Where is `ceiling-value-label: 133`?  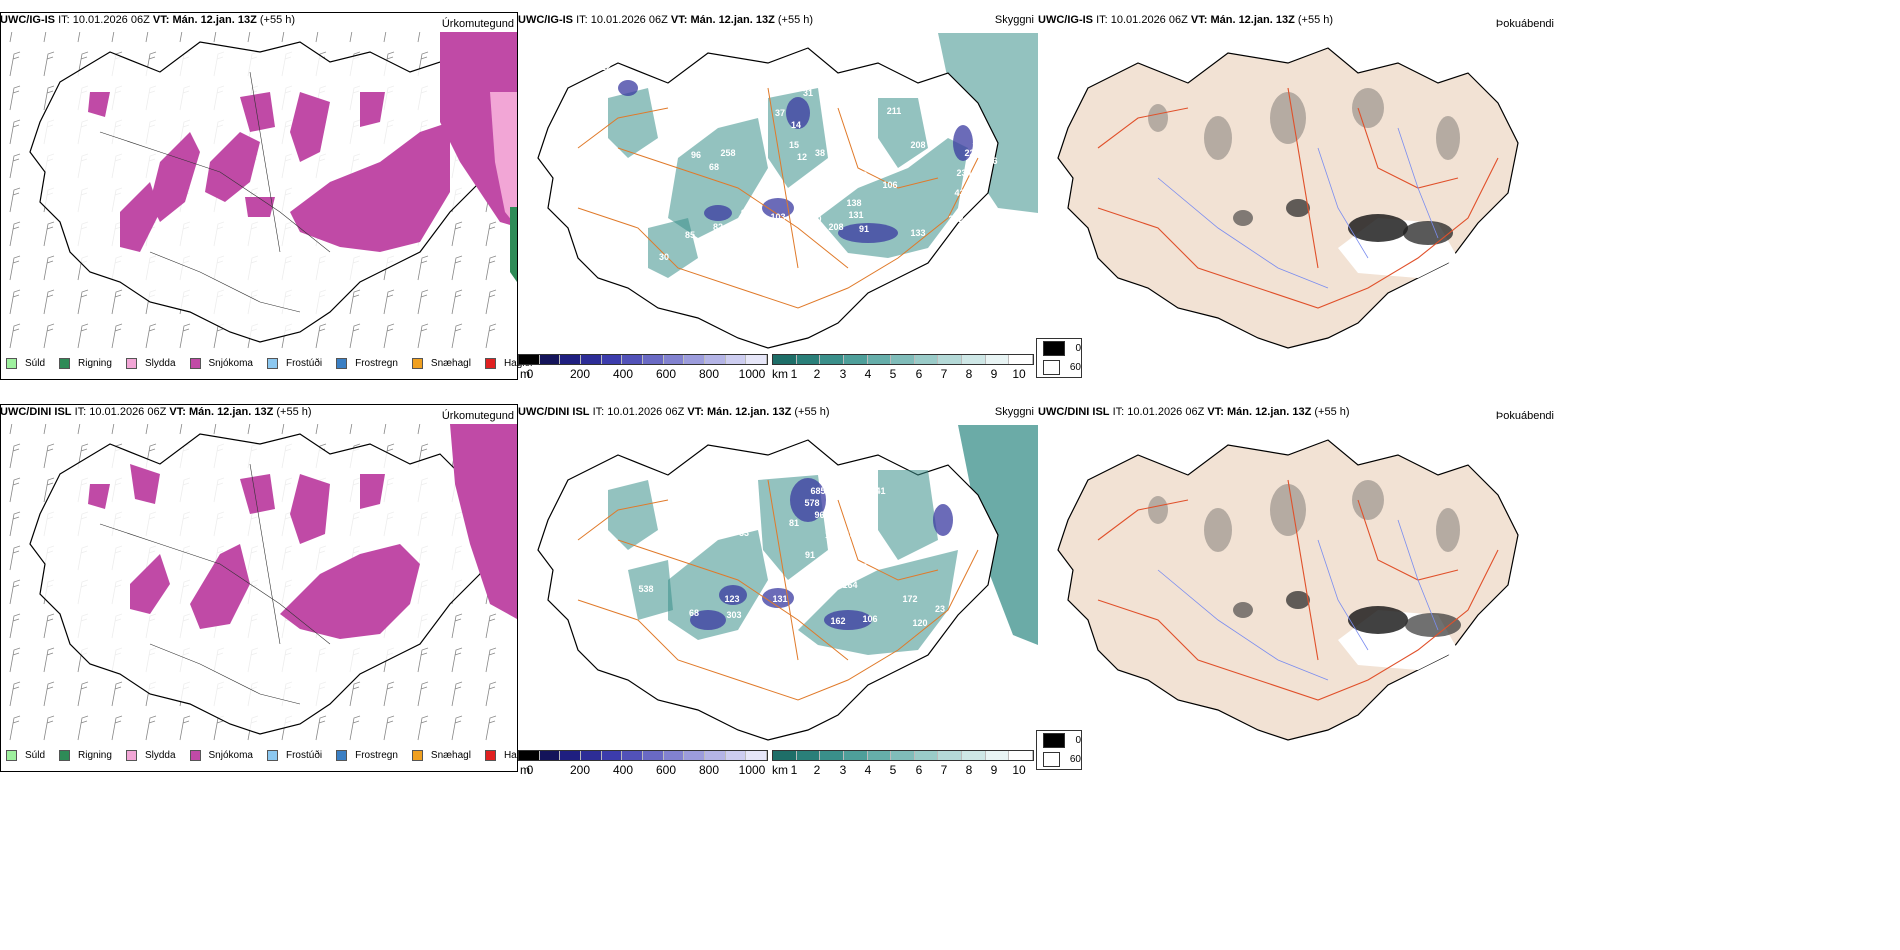 ceiling-value-label: 133 is located at coordinates (917, 233).